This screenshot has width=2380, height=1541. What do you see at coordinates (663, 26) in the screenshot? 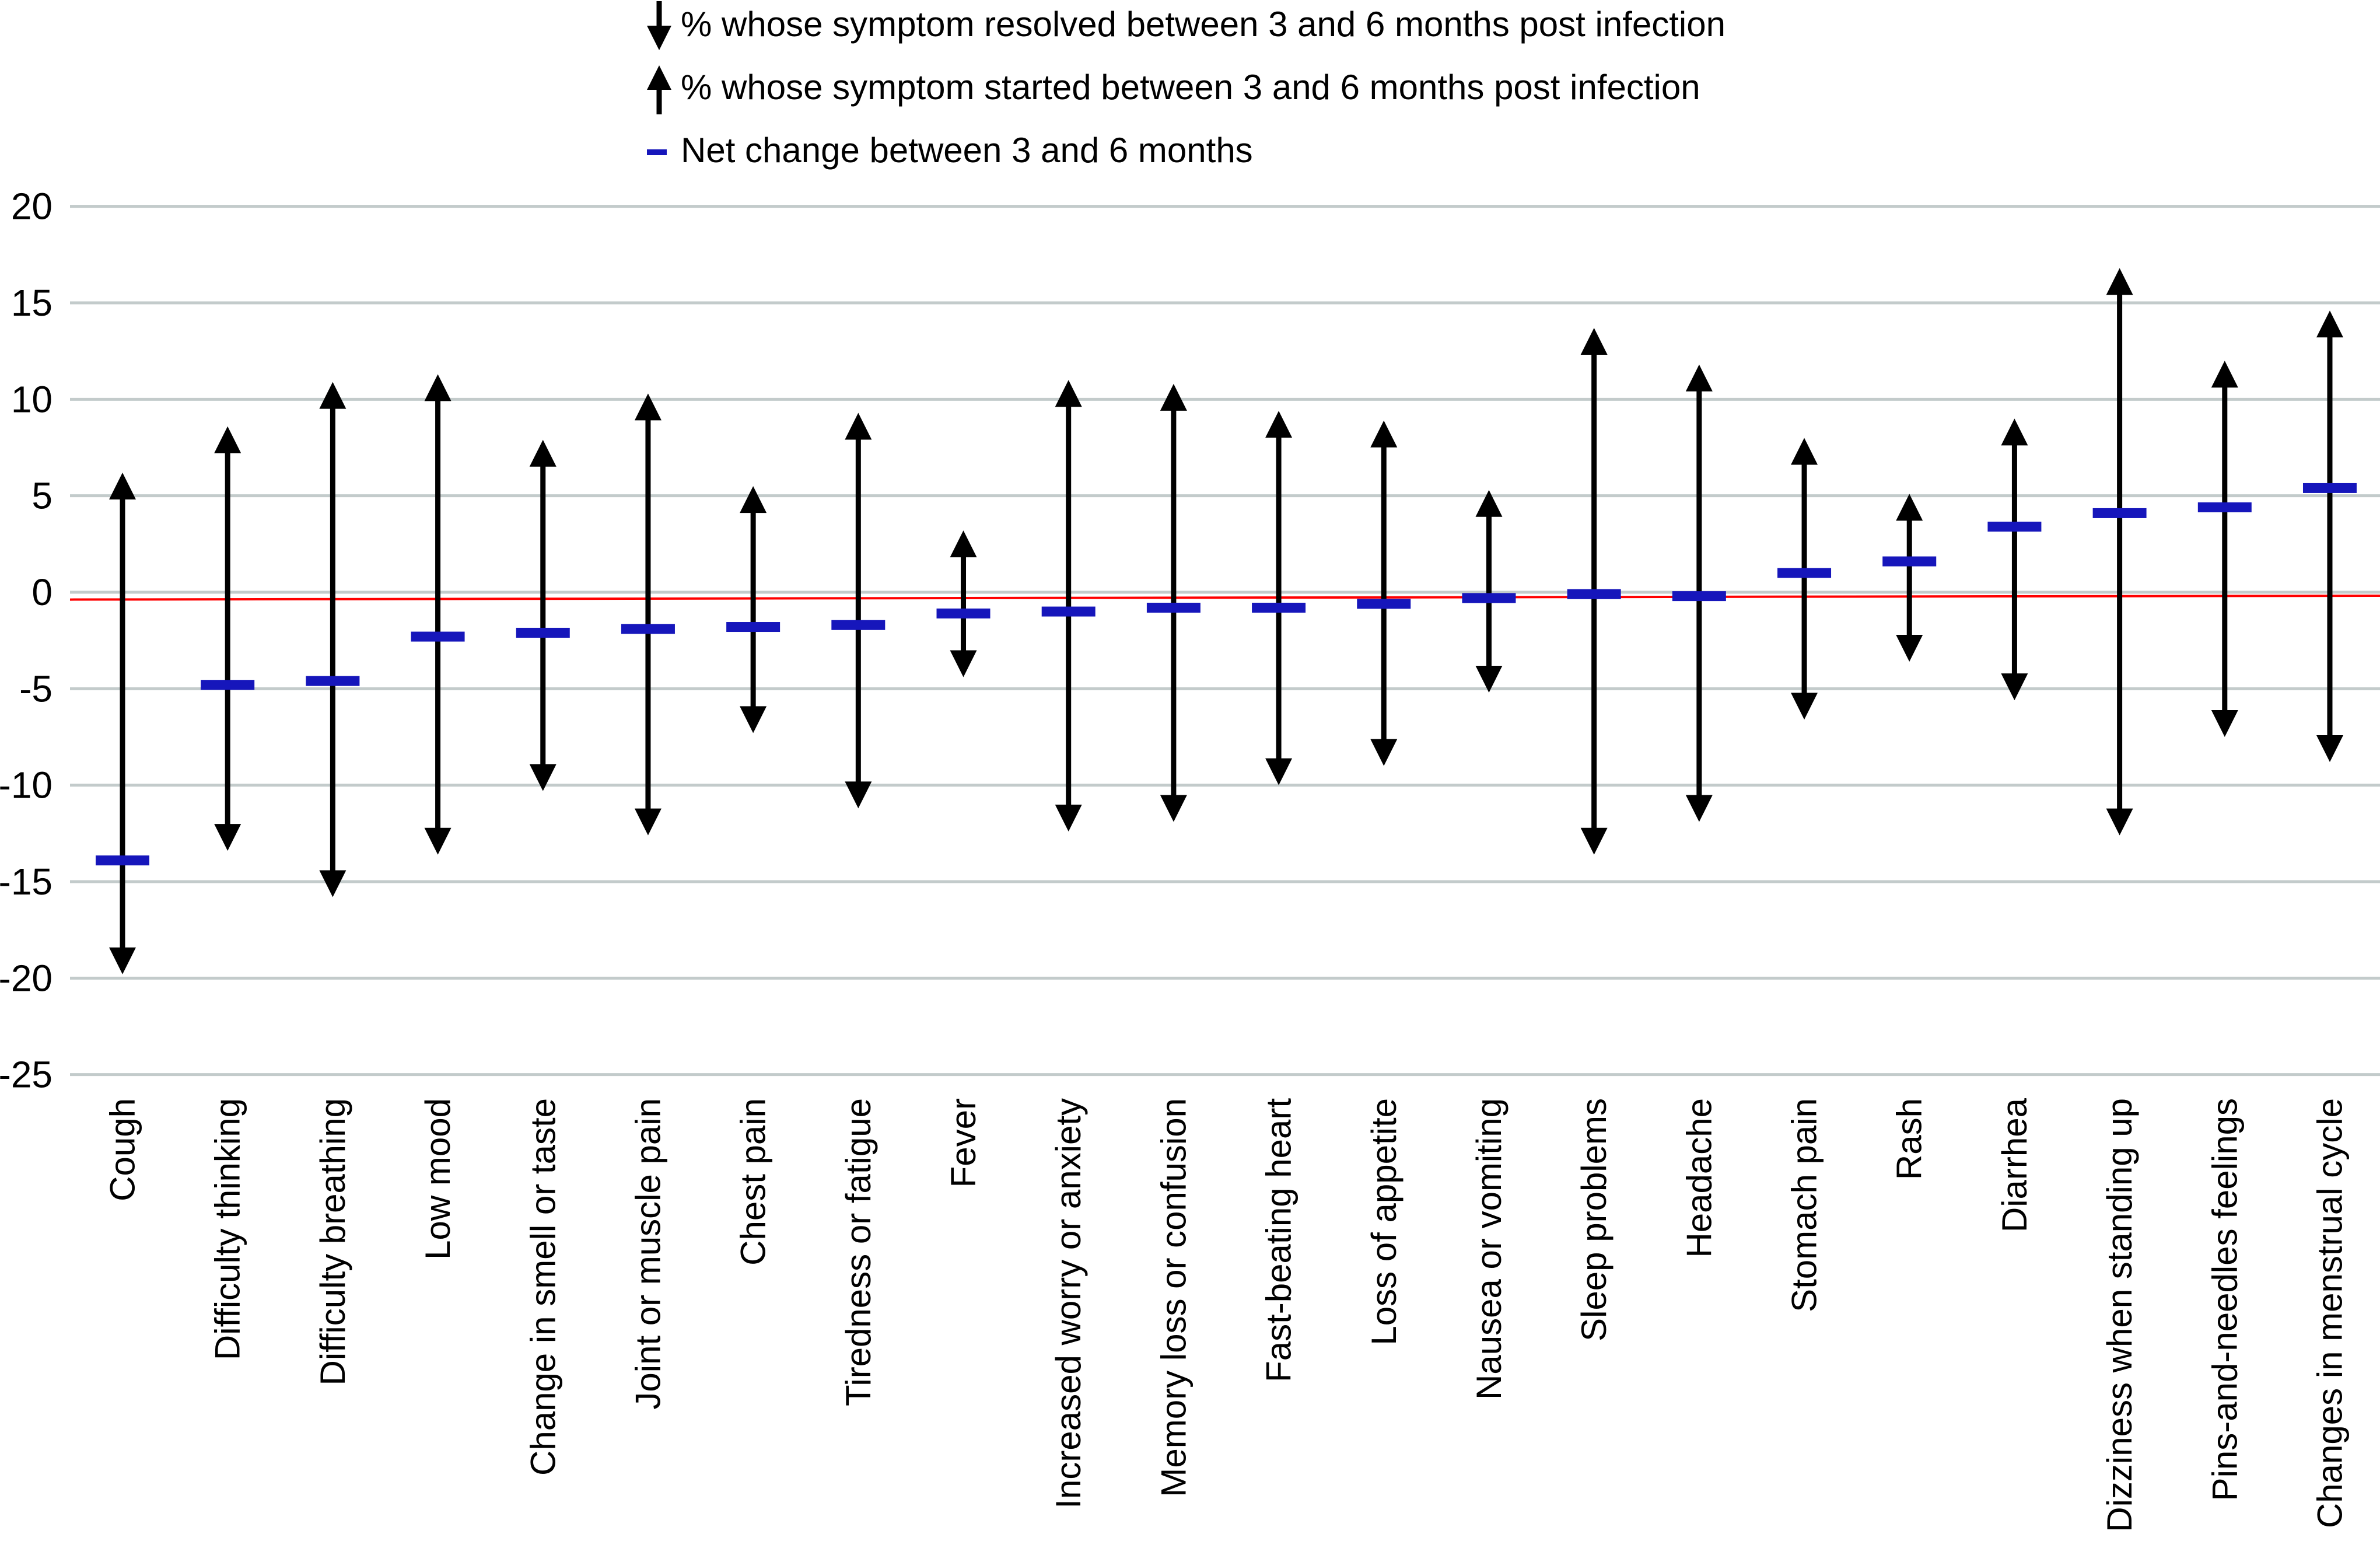
I see `down-arrow-icon` at bounding box center [663, 26].